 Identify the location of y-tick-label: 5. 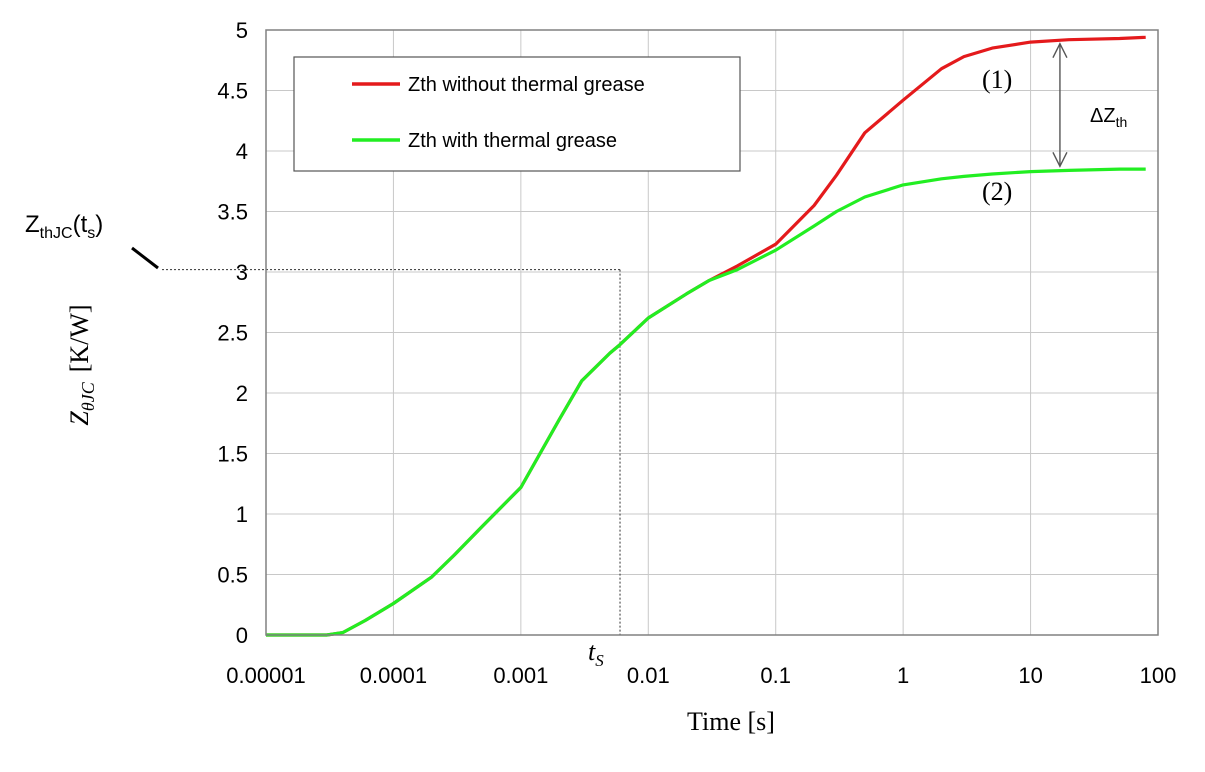
(242, 30).